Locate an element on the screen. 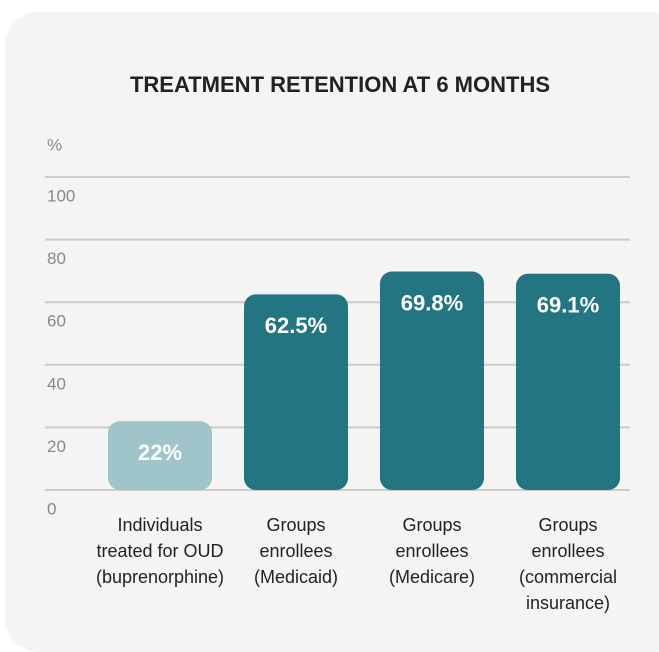 This screenshot has width=659, height=652. y-tick-label: 100 is located at coordinates (61, 195).